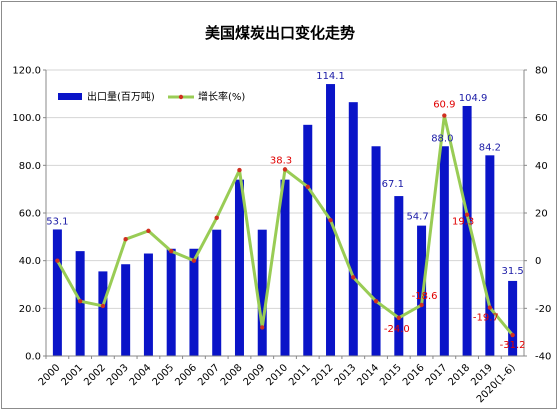 This screenshot has height=412, width=560. What do you see at coordinates (221, 96) in the screenshot?
I see `legend-label-line: 增长率(%)` at bounding box center [221, 96].